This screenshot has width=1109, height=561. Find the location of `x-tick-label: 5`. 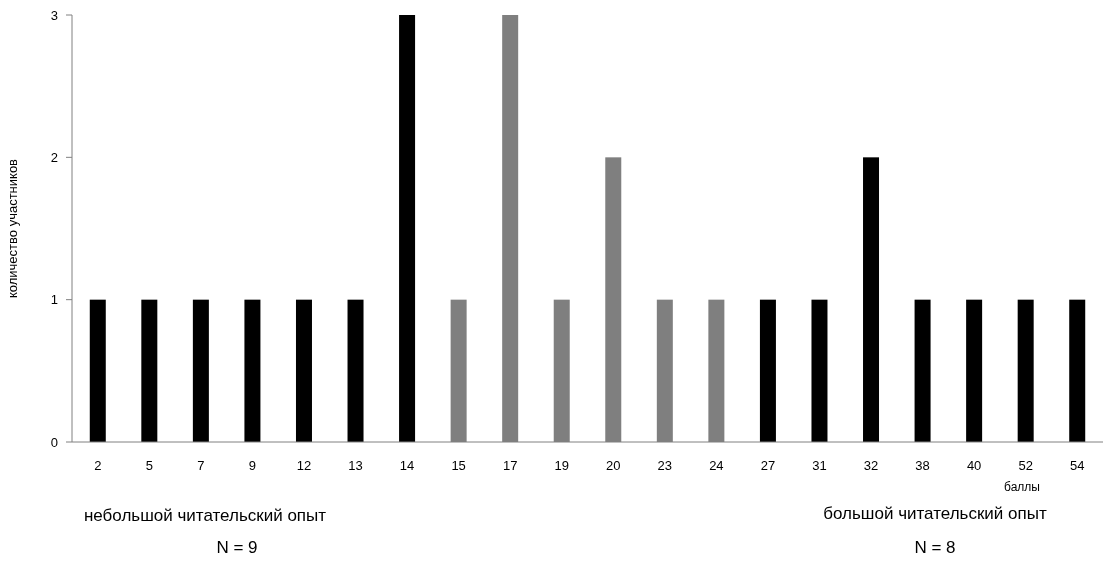

x-tick-label: 5 is located at coordinates (149, 465).